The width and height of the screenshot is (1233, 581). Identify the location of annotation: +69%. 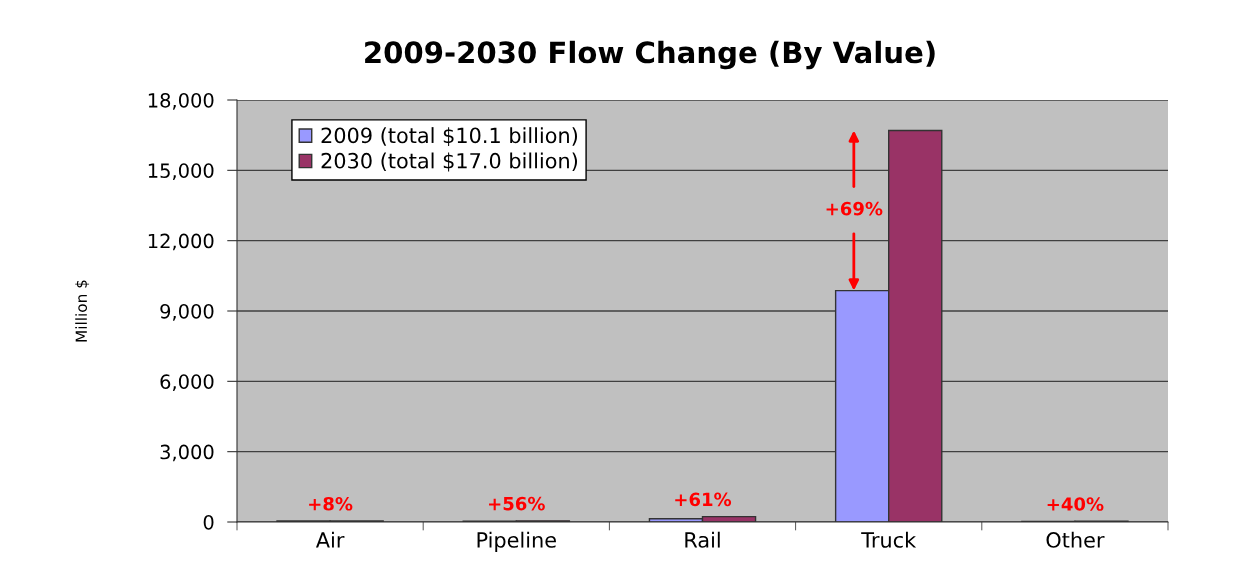
(854, 208).